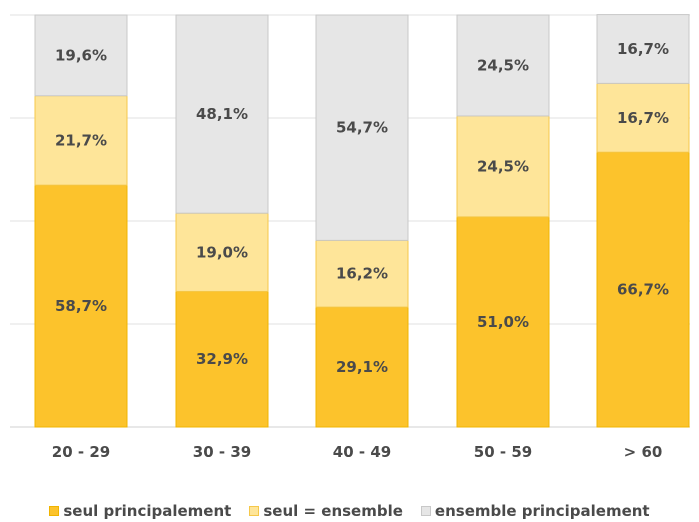 Image resolution: width=699 pixels, height=522 pixels. I want to click on x-tick-label-1: 20 - 29, so click(81, 452).